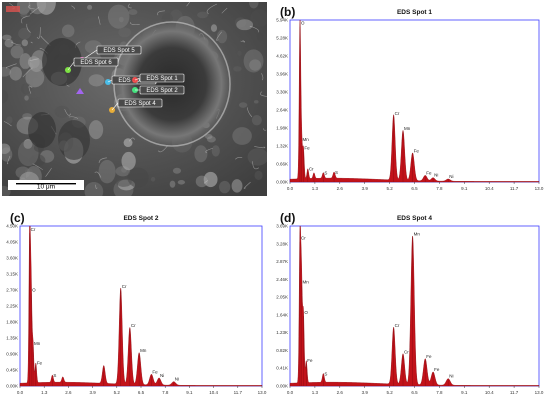 This screenshot has height=403, width=550. Describe the element at coordinates (12, 338) in the screenshot. I see `y-tick-label: 1.35K` at that location.